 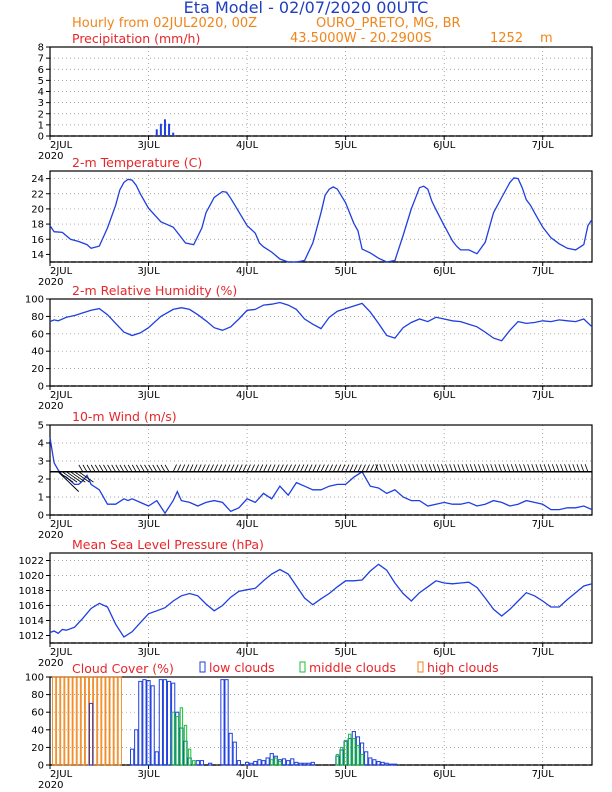 What do you see at coordinates (37, 225) in the screenshot?
I see `y-tick-label: 18` at bounding box center [37, 225].